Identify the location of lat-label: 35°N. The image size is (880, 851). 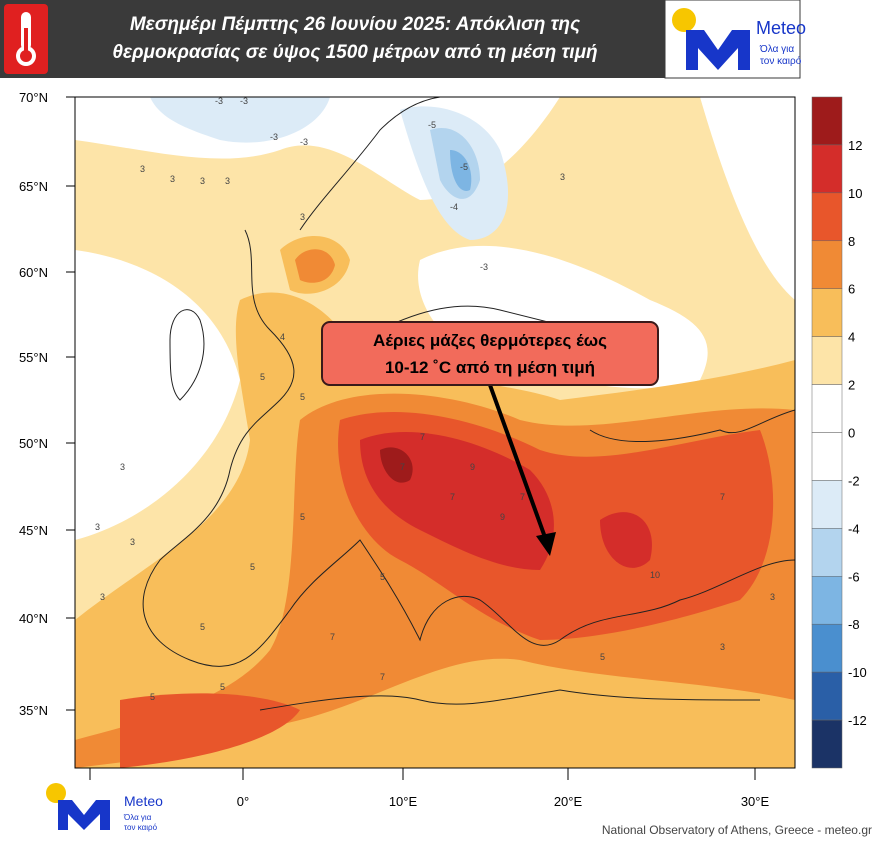
(33, 710).